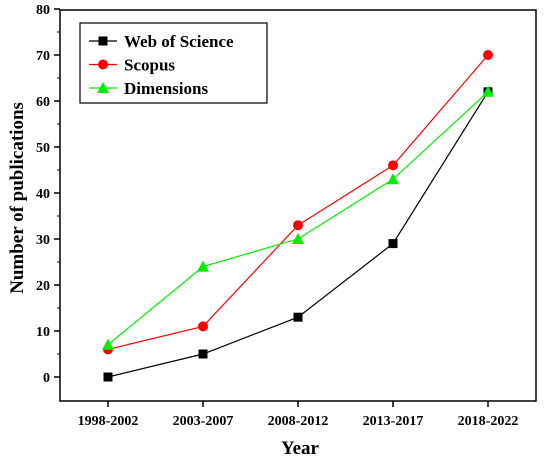 Image resolution: width=550 pixels, height=464 pixels. I want to click on x-axis-title: Year, so click(300, 448).